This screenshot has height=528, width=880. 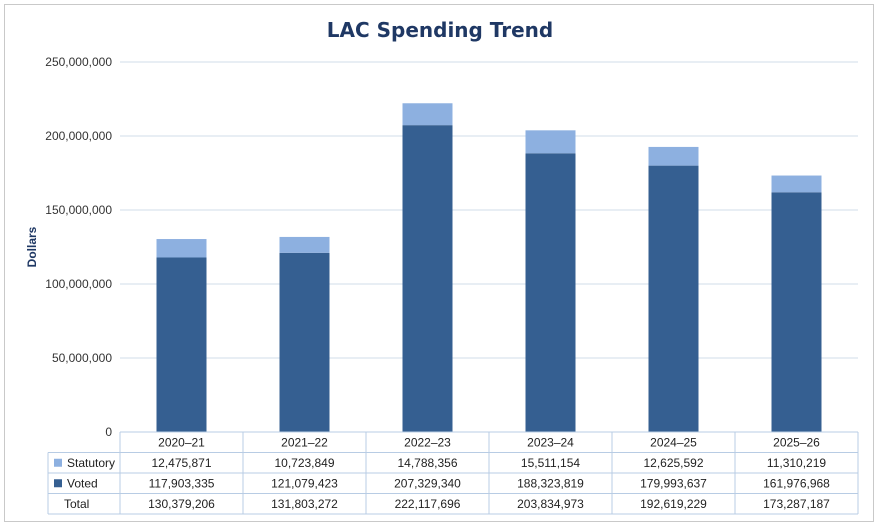 I want to click on x-tick-label: 2022–23, so click(x=427, y=442).